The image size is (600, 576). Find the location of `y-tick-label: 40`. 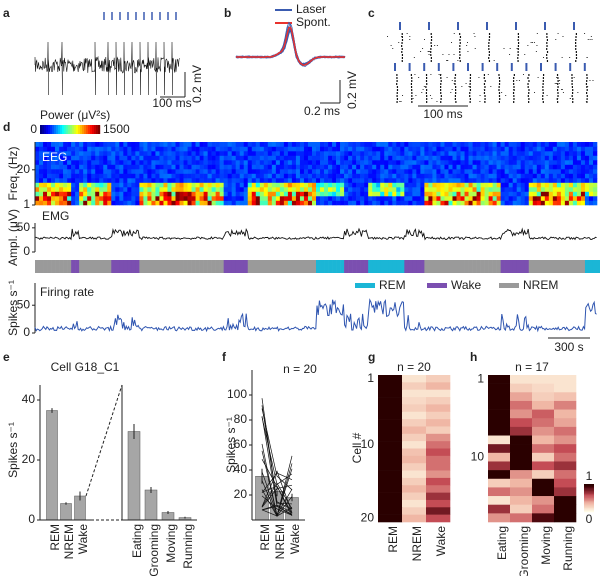

y-tick-label: 40 is located at coordinates (29, 399).